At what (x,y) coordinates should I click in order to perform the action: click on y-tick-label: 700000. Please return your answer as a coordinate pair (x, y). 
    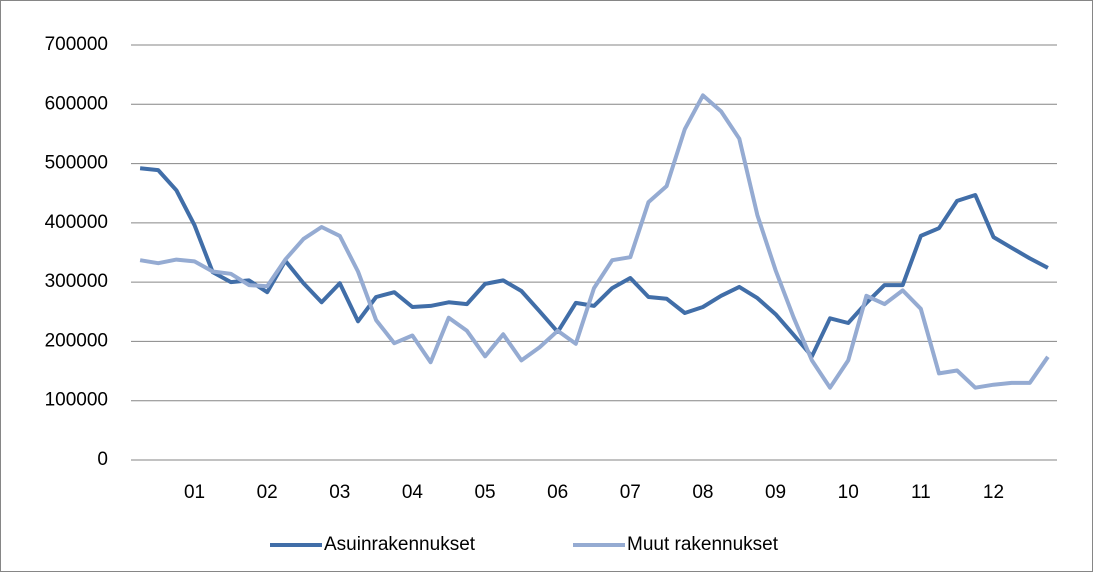
    Looking at the image, I should click on (76, 44).